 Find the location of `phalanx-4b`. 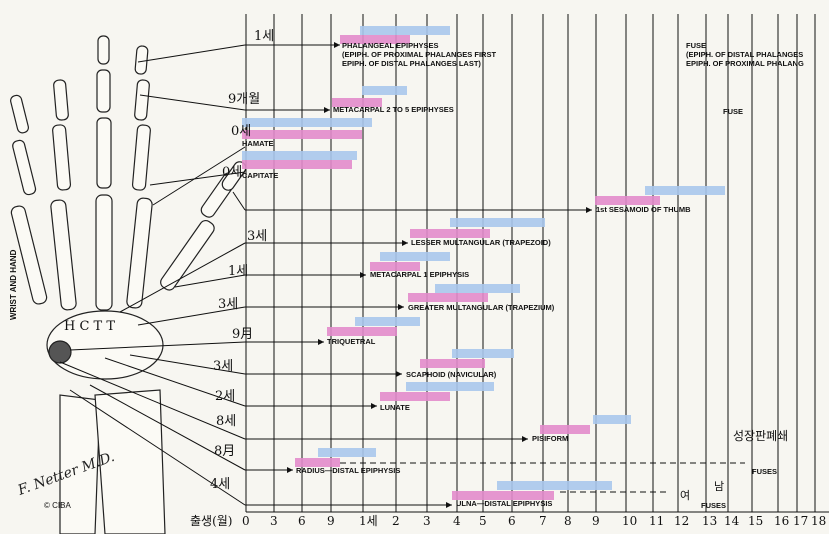

phalanx-4b is located at coordinates (61, 100).